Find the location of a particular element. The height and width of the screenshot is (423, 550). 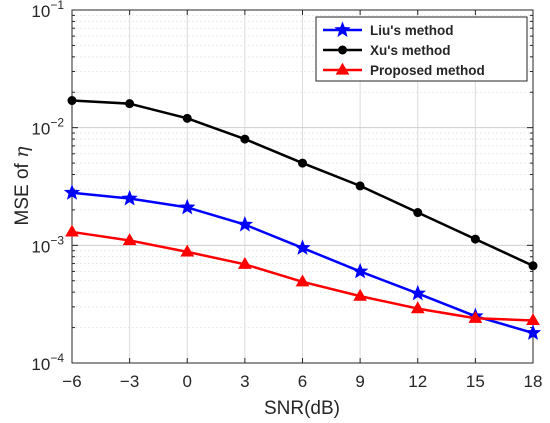

y-tick-label: 10⁻³ is located at coordinates (47, 244).